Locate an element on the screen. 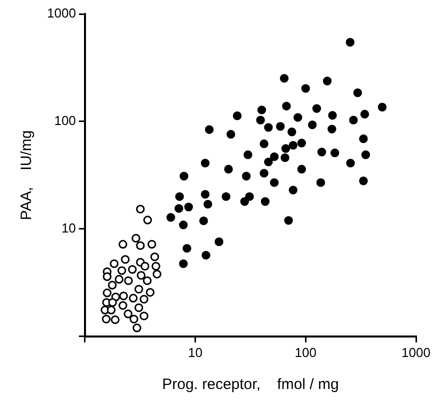 This screenshot has width=438, height=410. y-tick-label: 100 is located at coordinates (65, 120).